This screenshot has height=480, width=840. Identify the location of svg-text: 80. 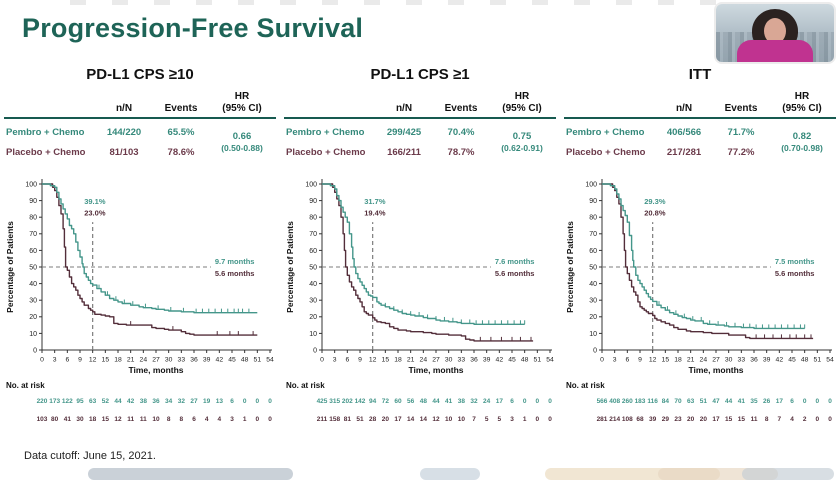
(593, 218).